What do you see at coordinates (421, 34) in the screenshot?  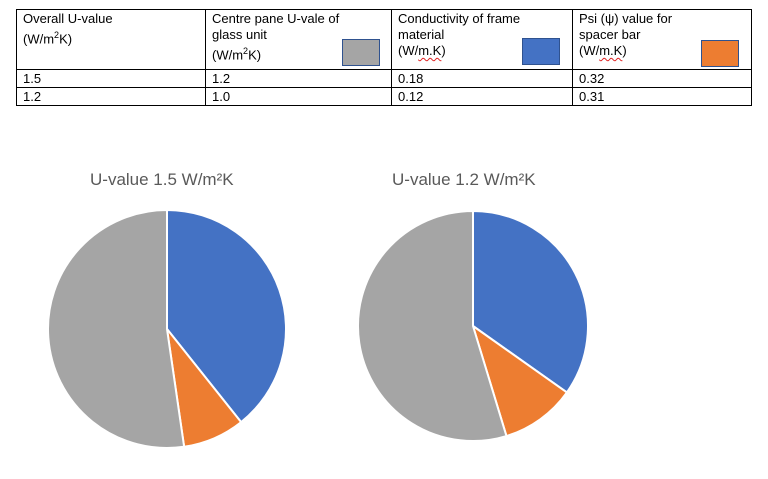 I see `header-text-2: material` at bounding box center [421, 34].